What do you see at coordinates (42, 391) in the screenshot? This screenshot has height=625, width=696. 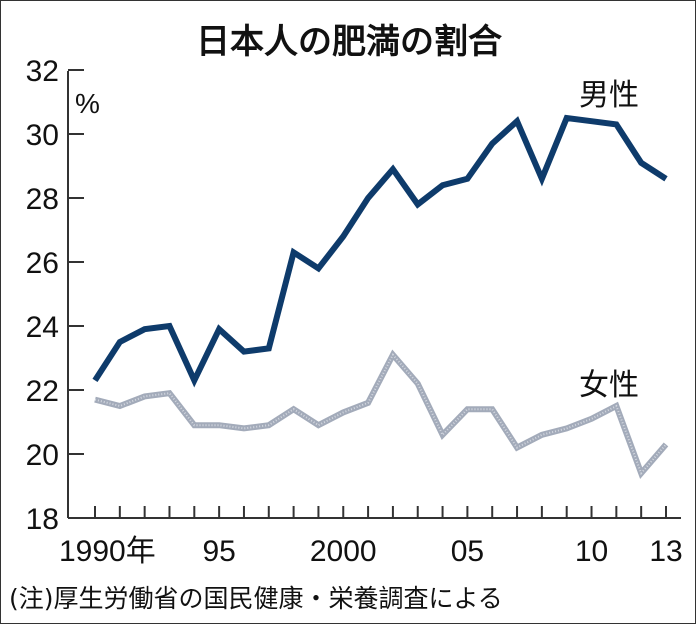 I see `y-tick-label: 22` at bounding box center [42, 391].